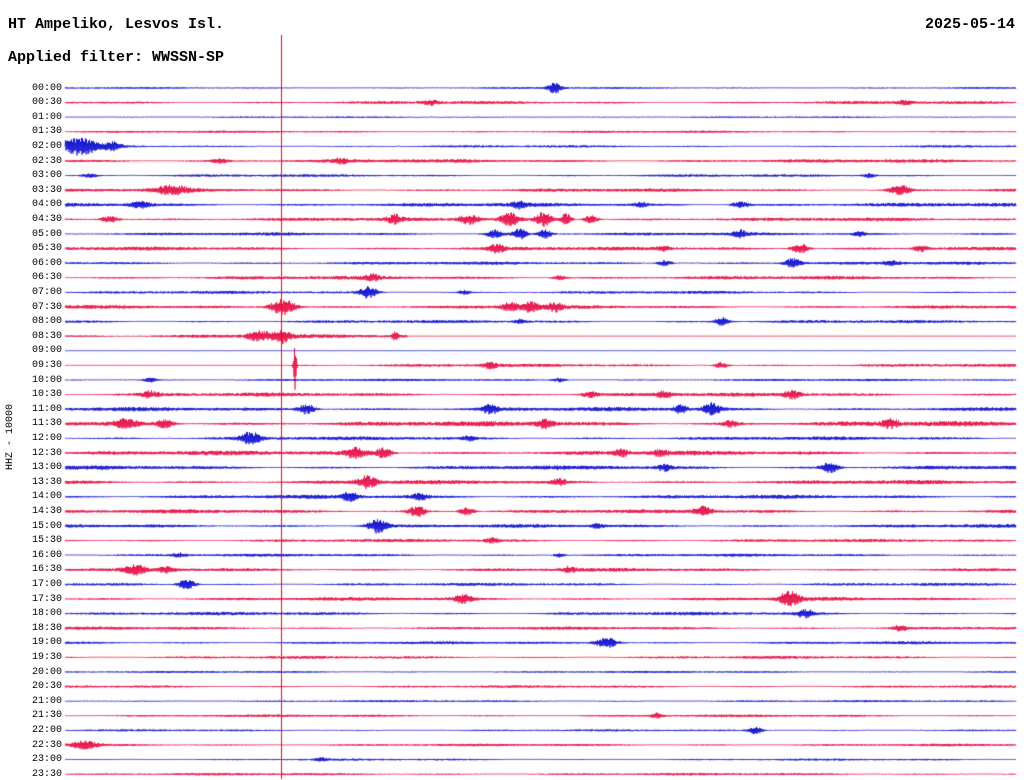 The width and height of the screenshot is (1024, 780). What do you see at coordinates (10, 436) in the screenshot?
I see `channel-scale-label: HHZ - 10000` at bounding box center [10, 436].